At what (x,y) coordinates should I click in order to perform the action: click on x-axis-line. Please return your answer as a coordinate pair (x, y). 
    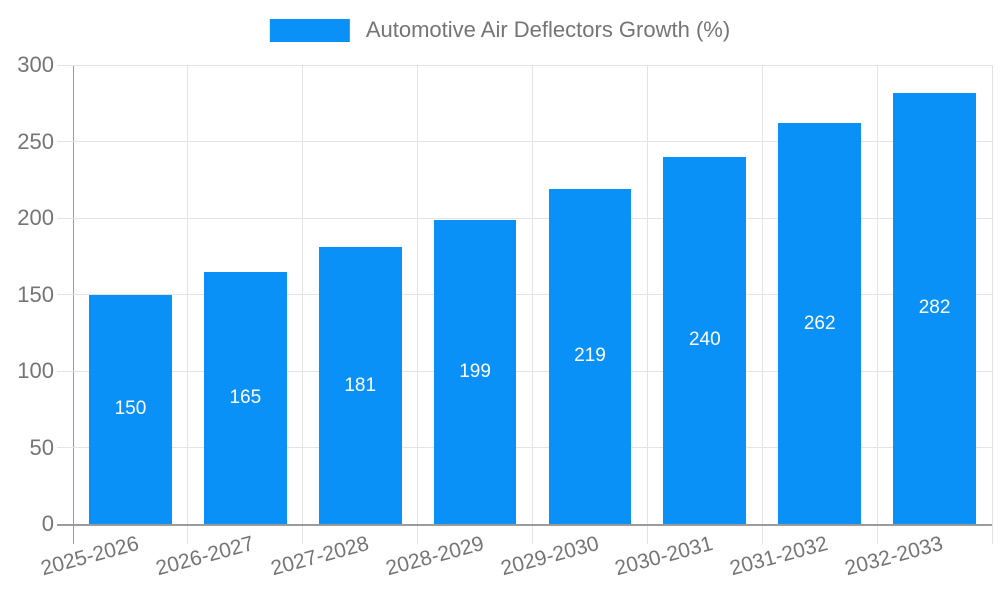
    Looking at the image, I should click on (524, 524).